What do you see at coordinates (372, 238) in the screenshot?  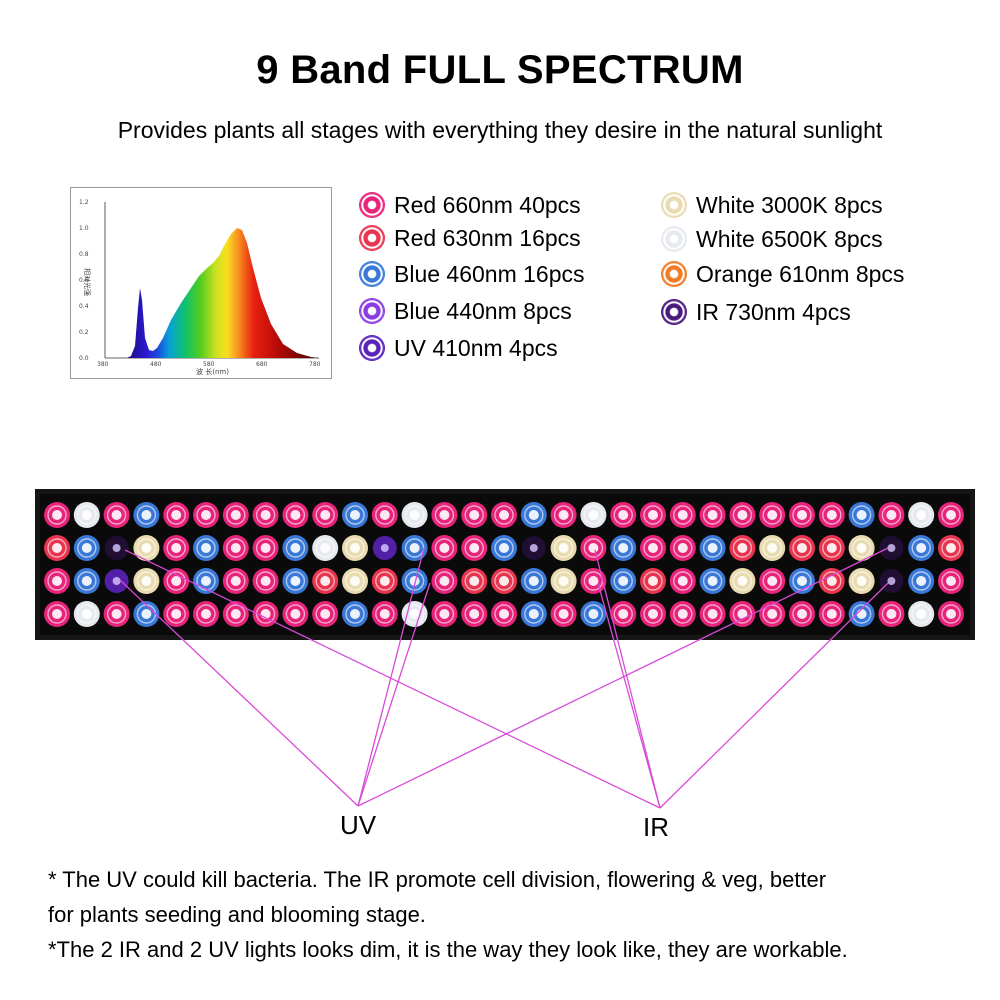 I see `red-630-led-icon` at bounding box center [372, 238].